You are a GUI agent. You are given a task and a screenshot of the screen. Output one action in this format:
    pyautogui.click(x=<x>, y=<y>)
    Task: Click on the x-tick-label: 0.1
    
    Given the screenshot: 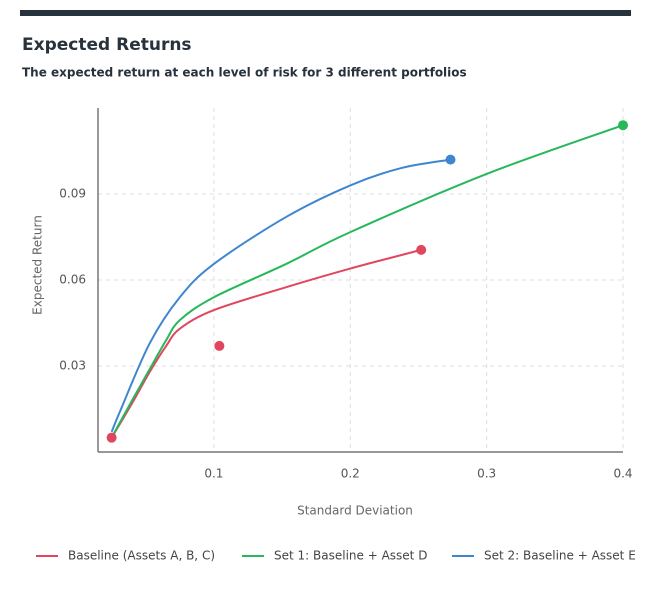 What is the action you would take?
    pyautogui.click(x=213, y=474)
    